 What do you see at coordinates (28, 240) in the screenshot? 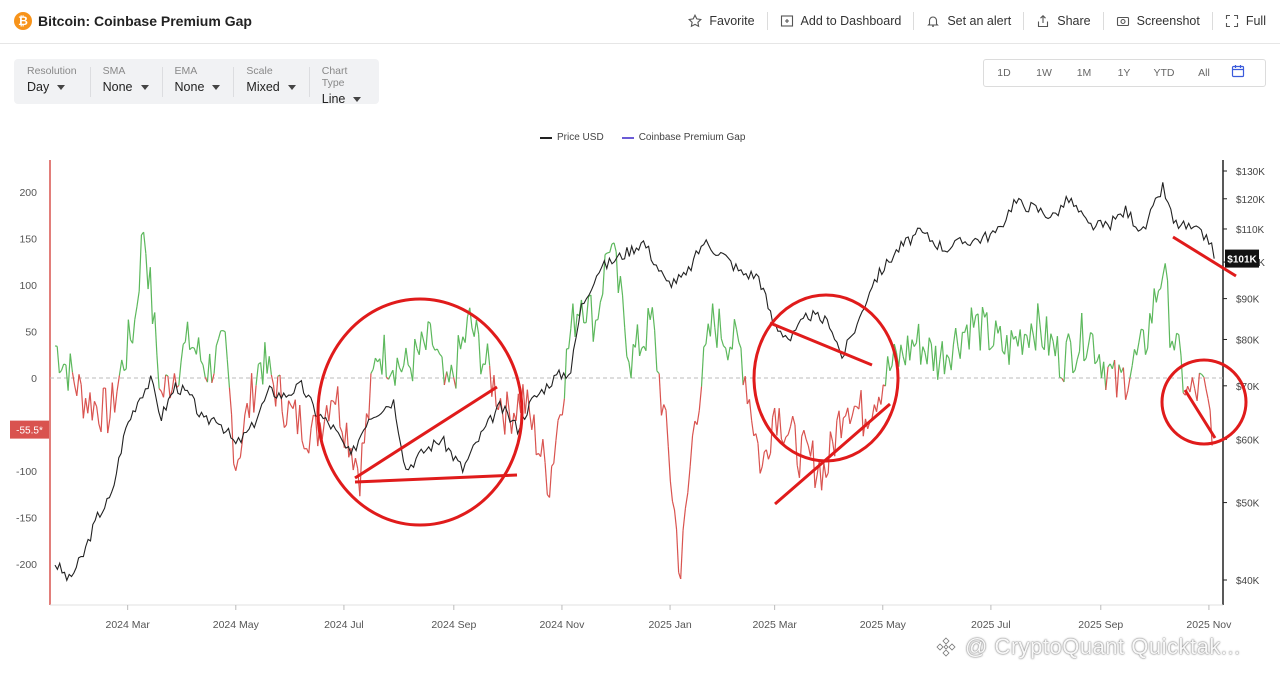
I see `y-tick-label-left: 150` at bounding box center [28, 240].